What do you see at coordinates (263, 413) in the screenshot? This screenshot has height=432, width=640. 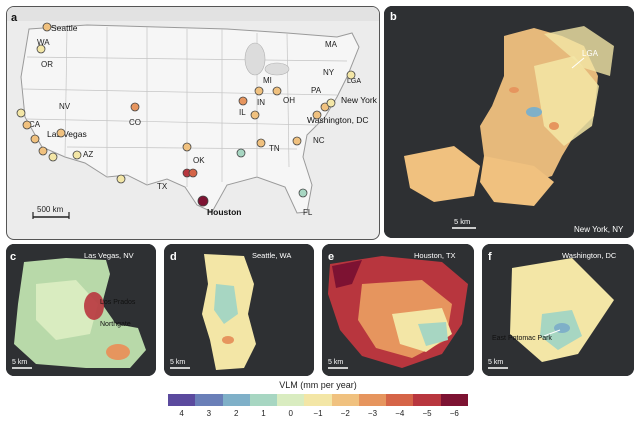 I see `colorbar-tick-label: 1` at bounding box center [263, 413].